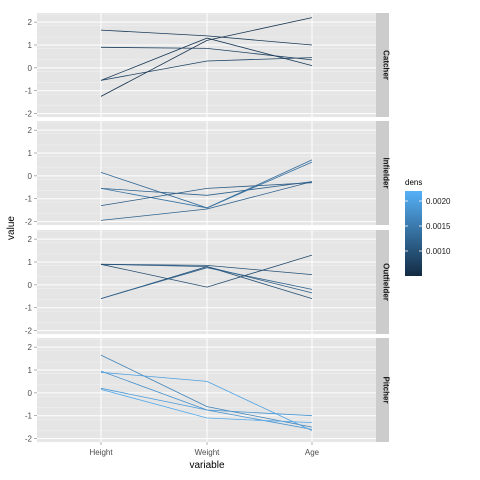 This screenshot has height=480, width=480. What do you see at coordinates (312, 452) in the screenshot?
I see `x-tick-label: Age` at bounding box center [312, 452].